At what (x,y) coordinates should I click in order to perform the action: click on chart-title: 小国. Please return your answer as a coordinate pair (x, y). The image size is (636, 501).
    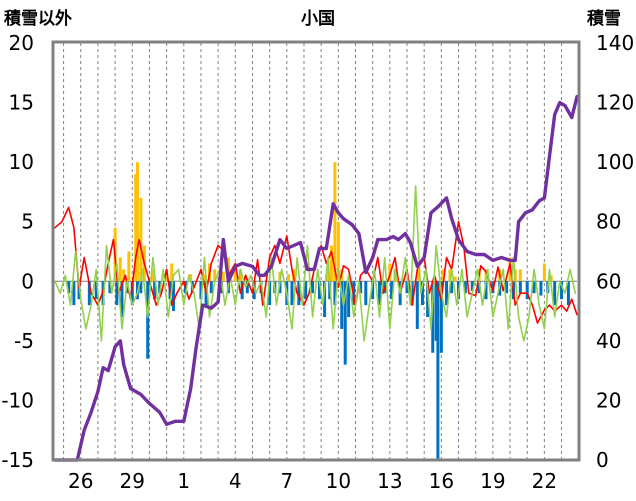
    Looking at the image, I should click on (318, 19).